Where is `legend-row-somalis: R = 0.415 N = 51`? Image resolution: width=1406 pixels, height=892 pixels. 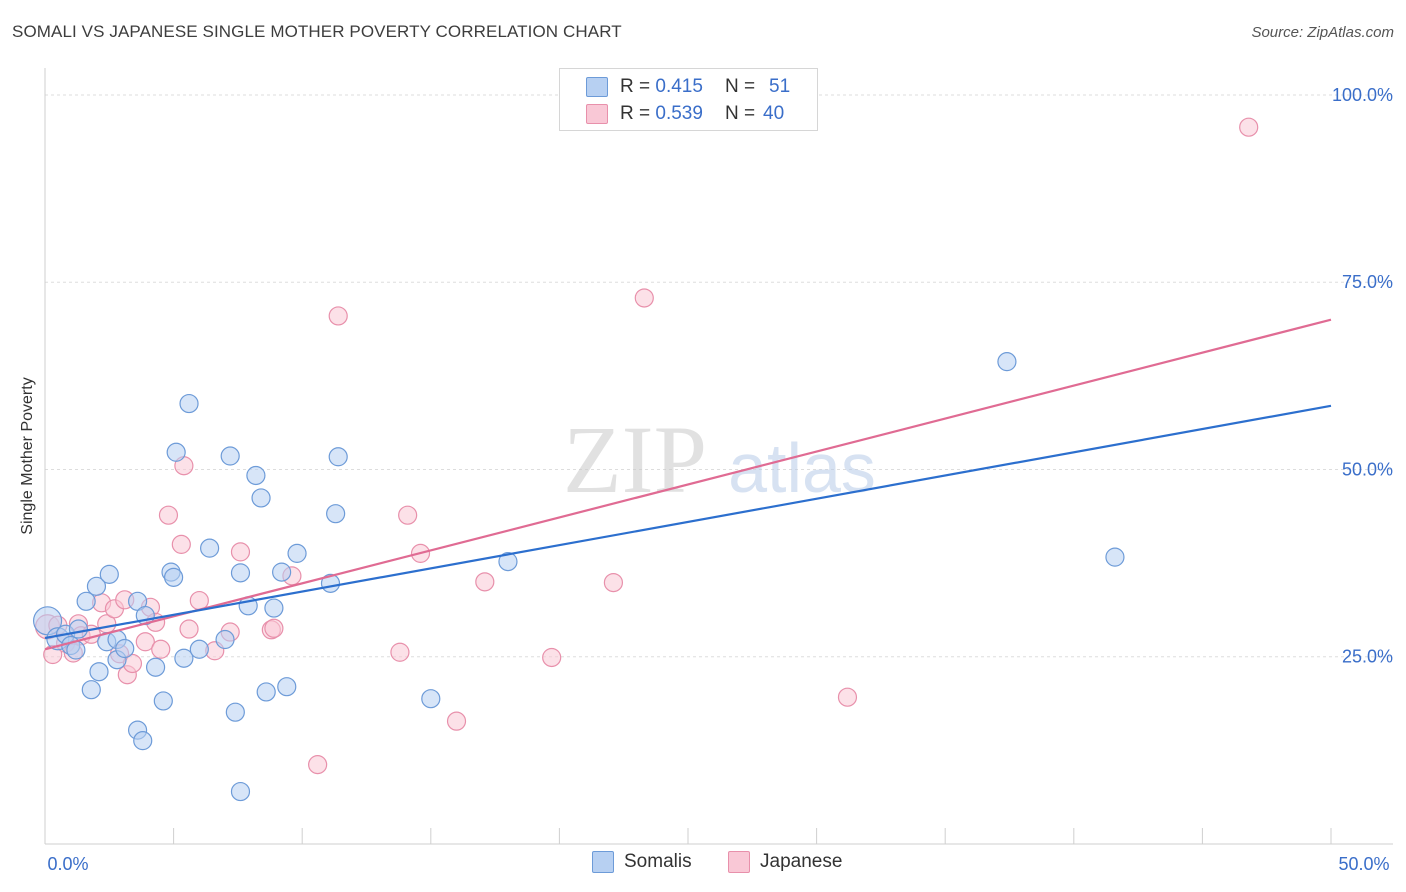 legend-row-somalis: R = 0.415 N = 51 is located at coordinates (688, 87).